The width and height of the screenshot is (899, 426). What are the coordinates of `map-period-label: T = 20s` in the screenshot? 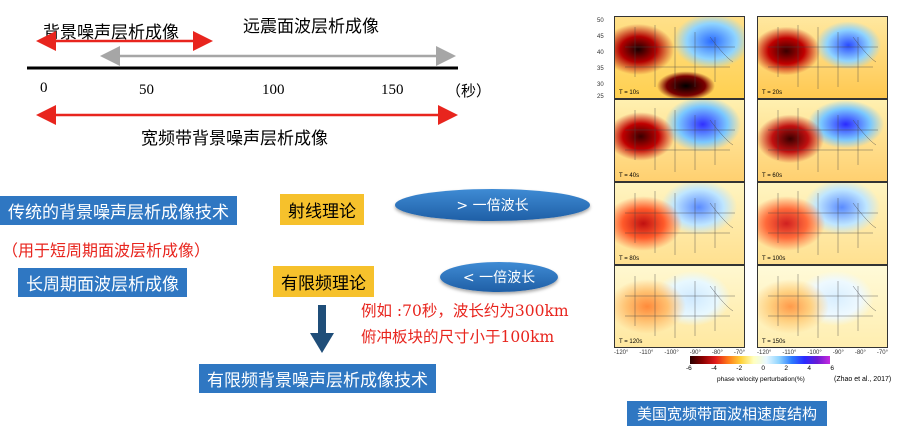 It's located at (772, 93).